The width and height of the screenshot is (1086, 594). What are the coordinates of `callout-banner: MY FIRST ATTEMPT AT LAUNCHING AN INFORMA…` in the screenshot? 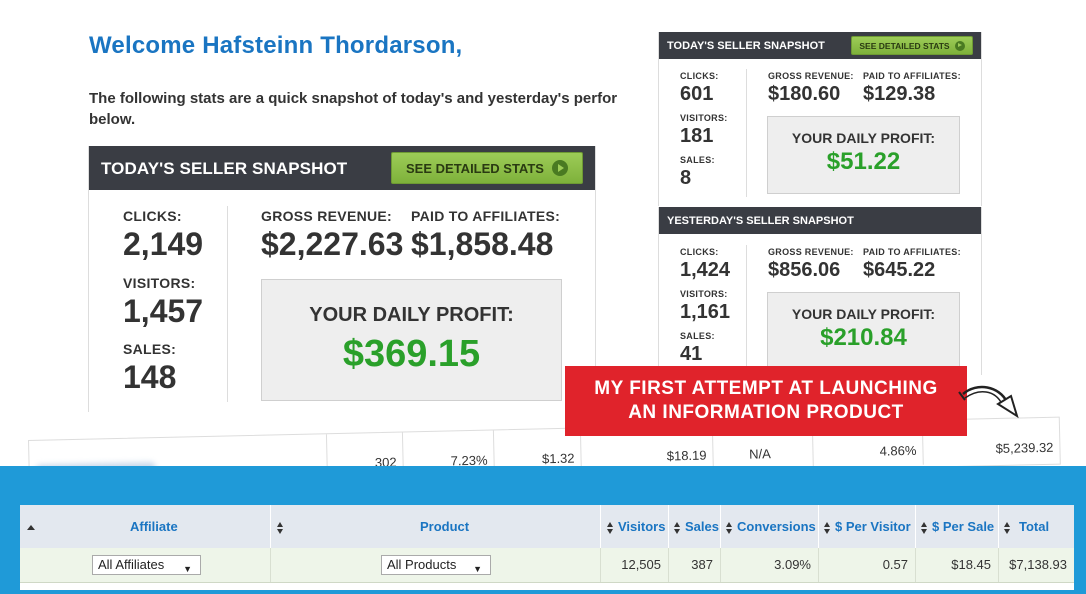 It's located at (766, 401).